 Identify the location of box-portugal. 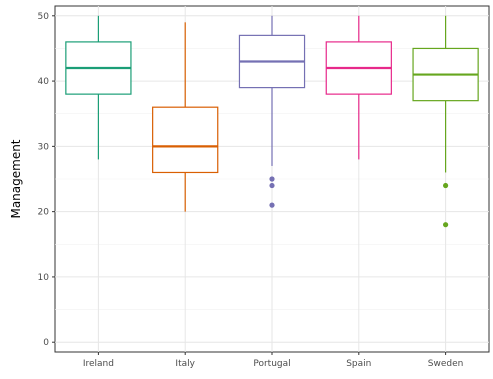
(272, 111).